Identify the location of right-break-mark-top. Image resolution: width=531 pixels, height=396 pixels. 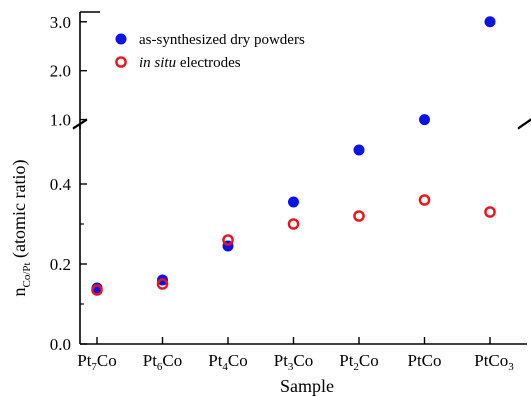
(524, 123).